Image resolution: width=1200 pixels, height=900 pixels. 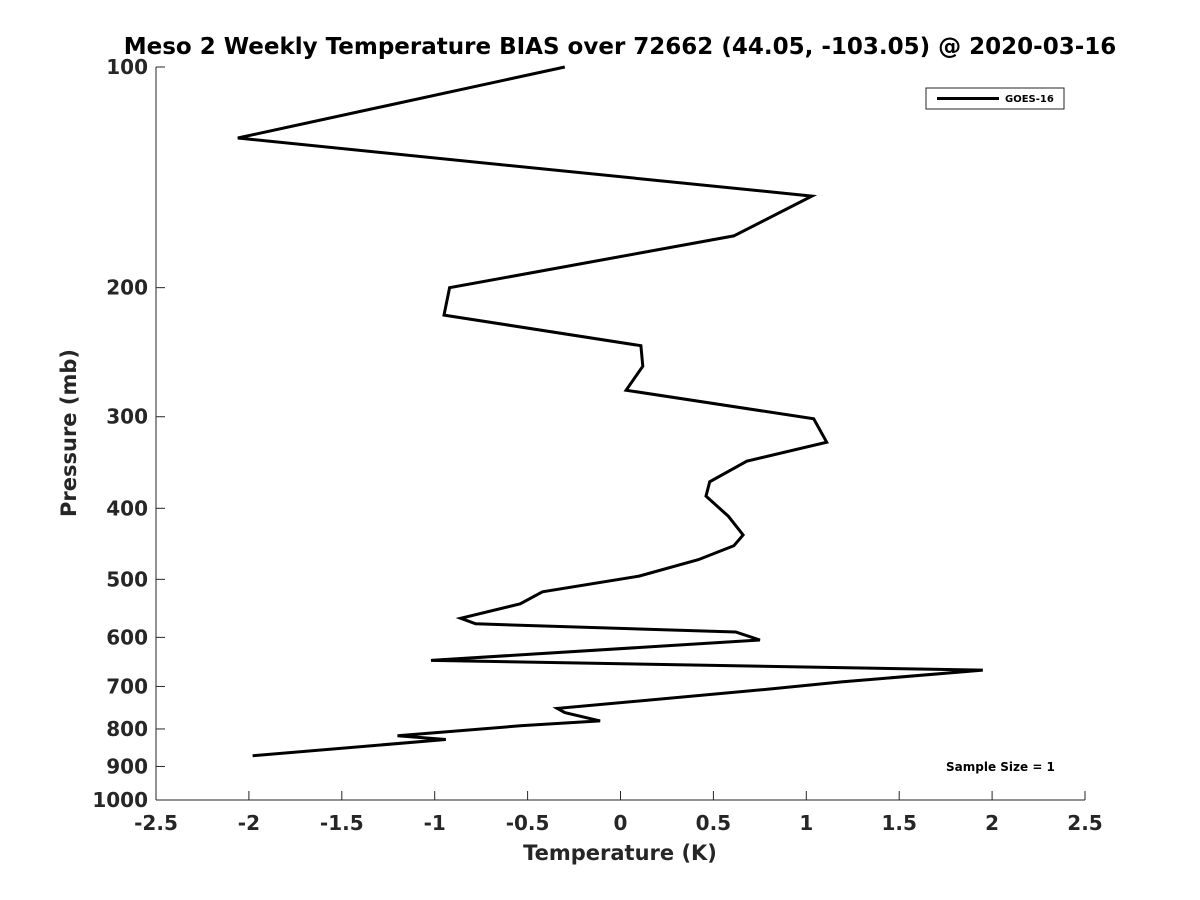 I want to click on y-tick-label: 900, so click(x=127, y=766).